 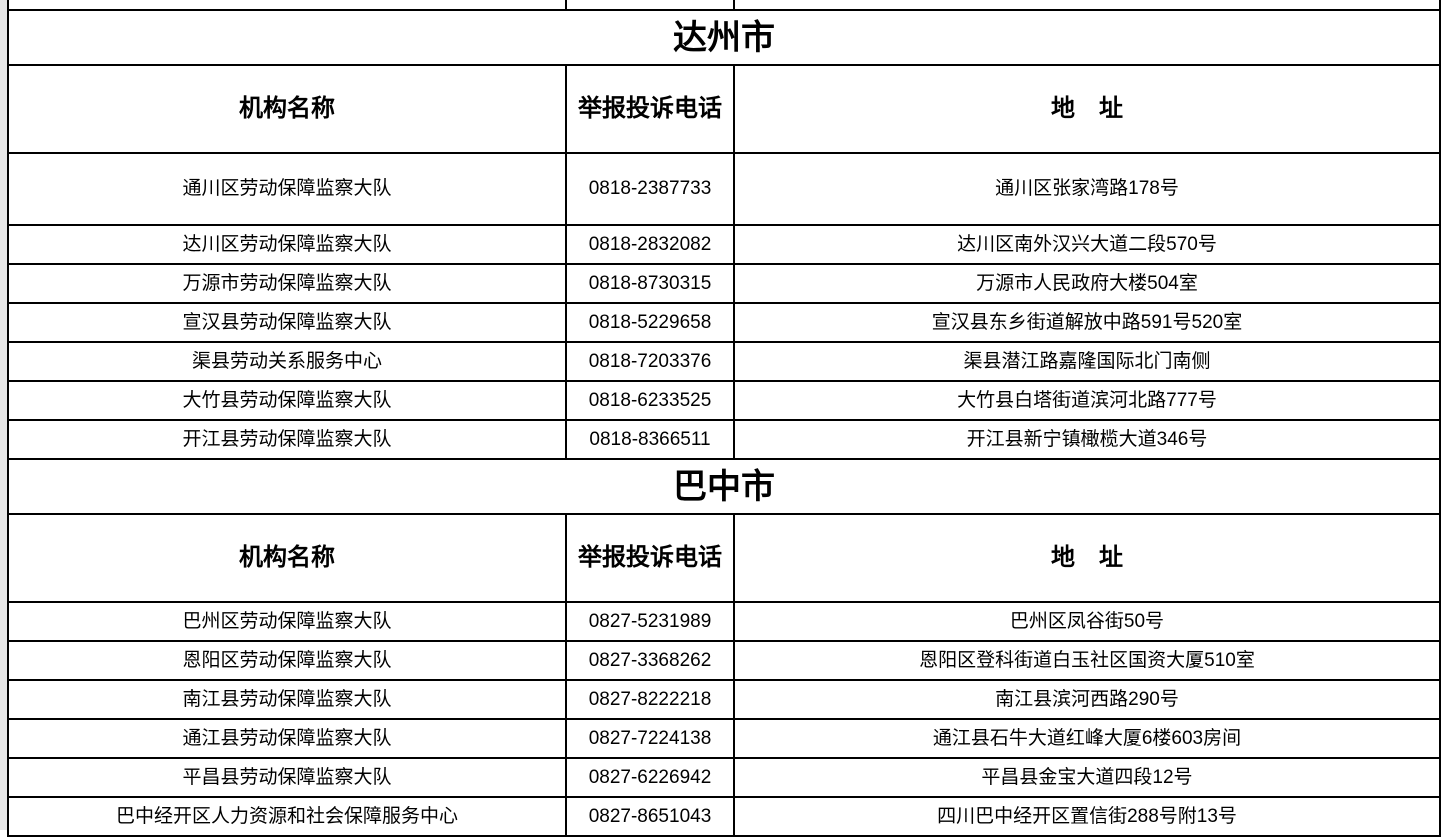 I want to click on table-row: 渠县劳动关系服务中心 0818-7203376 渠县潜江路嘉隆国际北门南侧, so click(x=724, y=361).